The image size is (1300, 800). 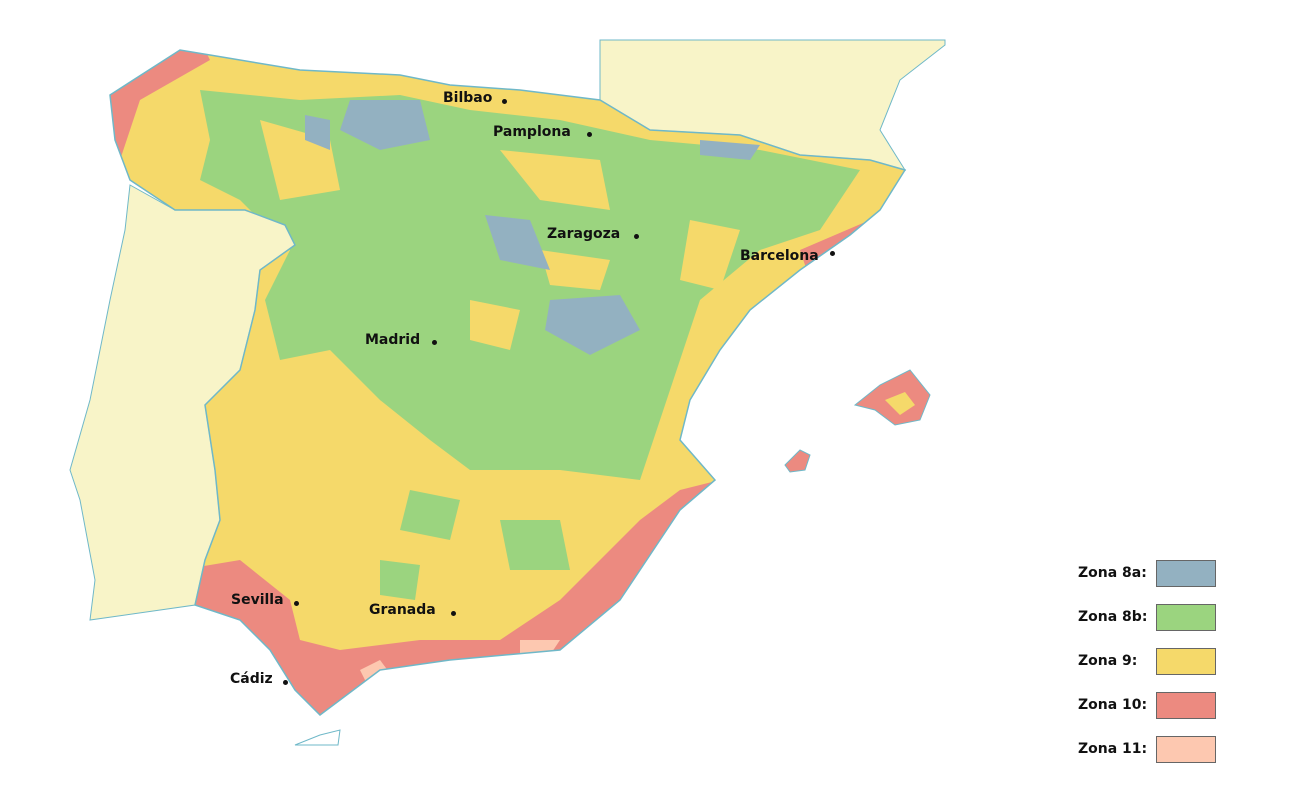 I want to click on city-label-bilbao: Bilbao, so click(x=468, y=98).